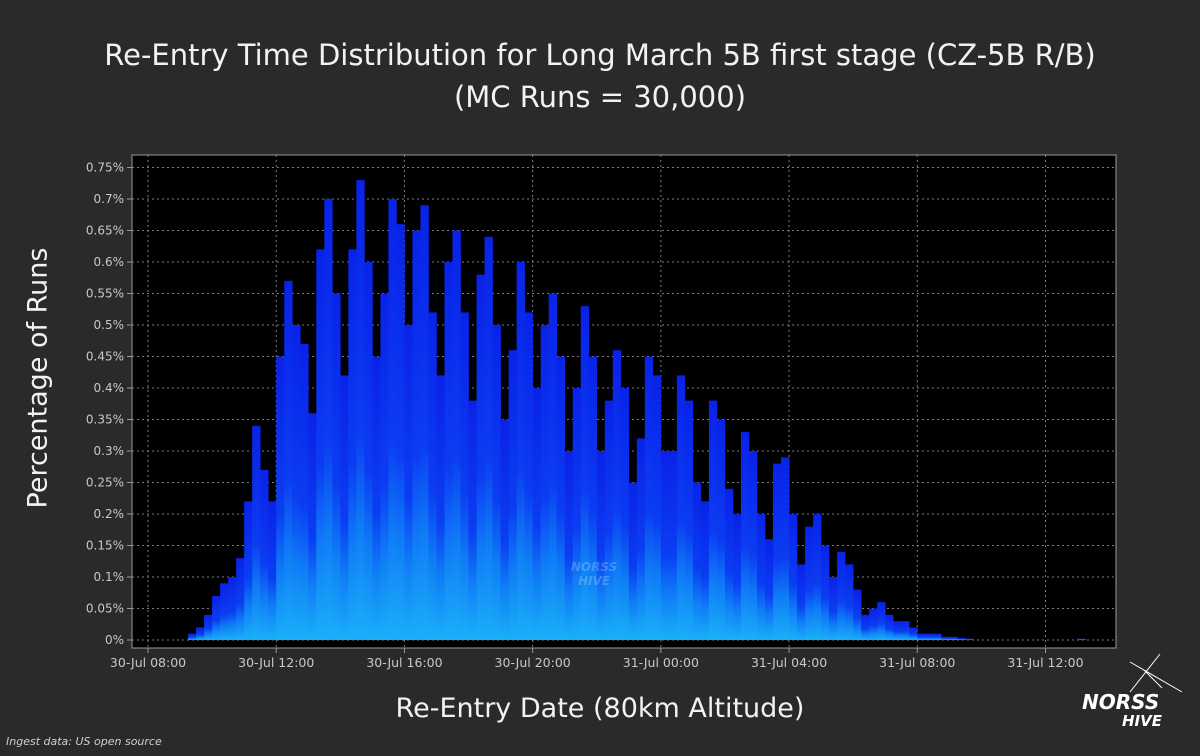  Describe the element at coordinates (109, 451) in the screenshot. I see `y-tick-label: 0.3%` at that location.